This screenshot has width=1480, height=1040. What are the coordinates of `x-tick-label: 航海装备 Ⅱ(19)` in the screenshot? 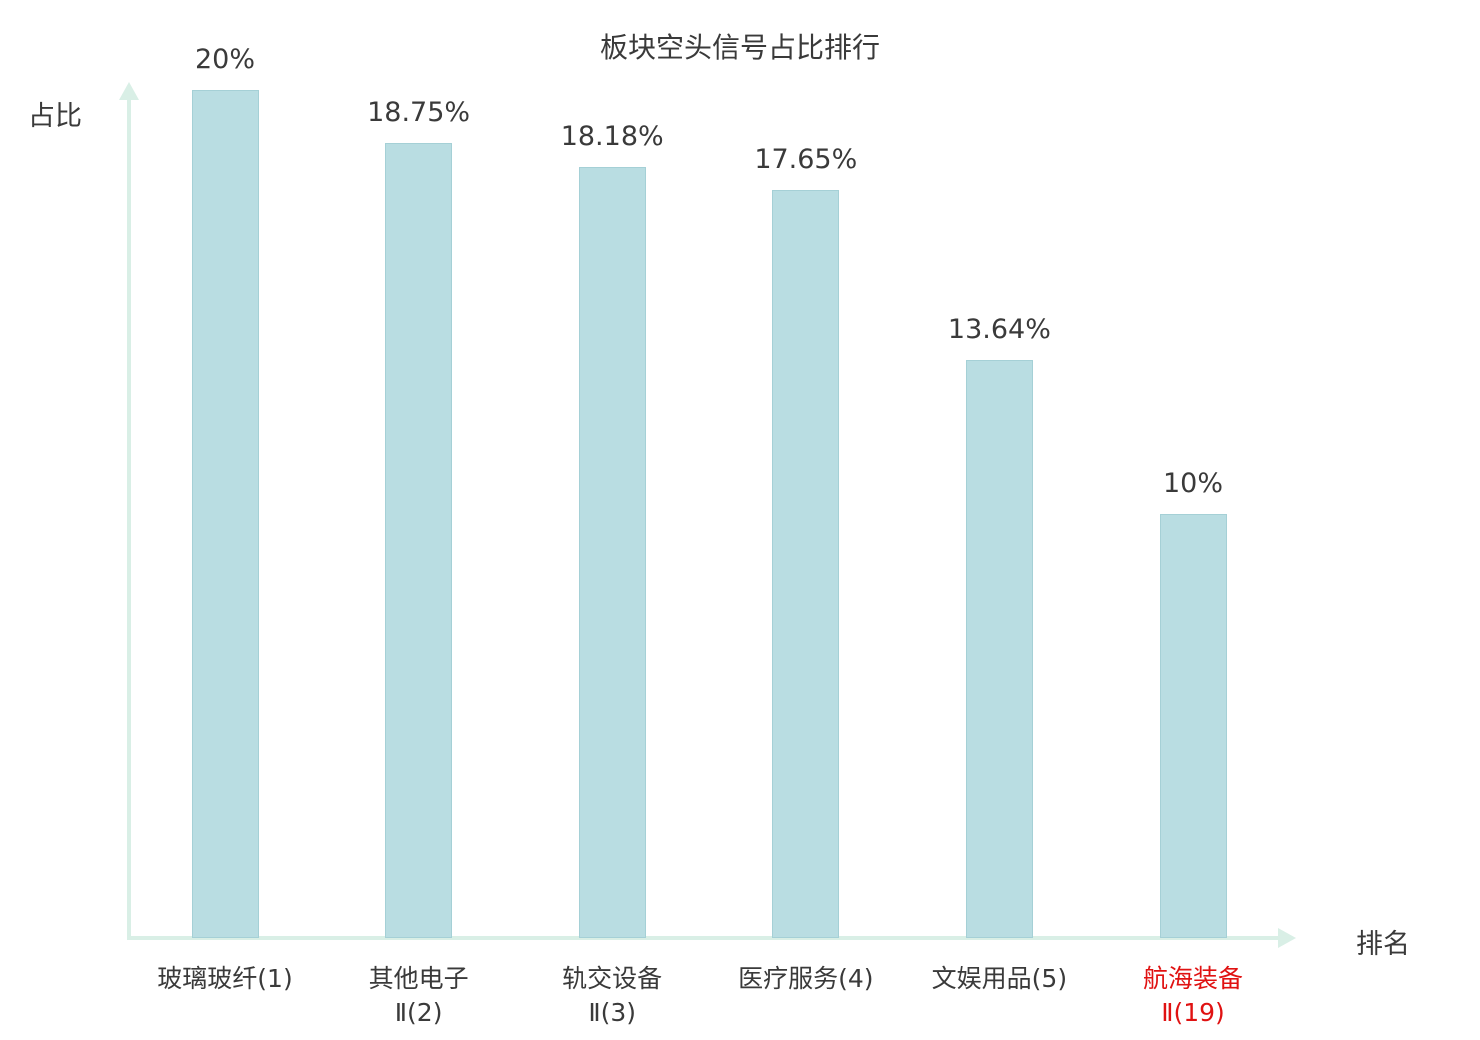 It's located at (1193, 996).